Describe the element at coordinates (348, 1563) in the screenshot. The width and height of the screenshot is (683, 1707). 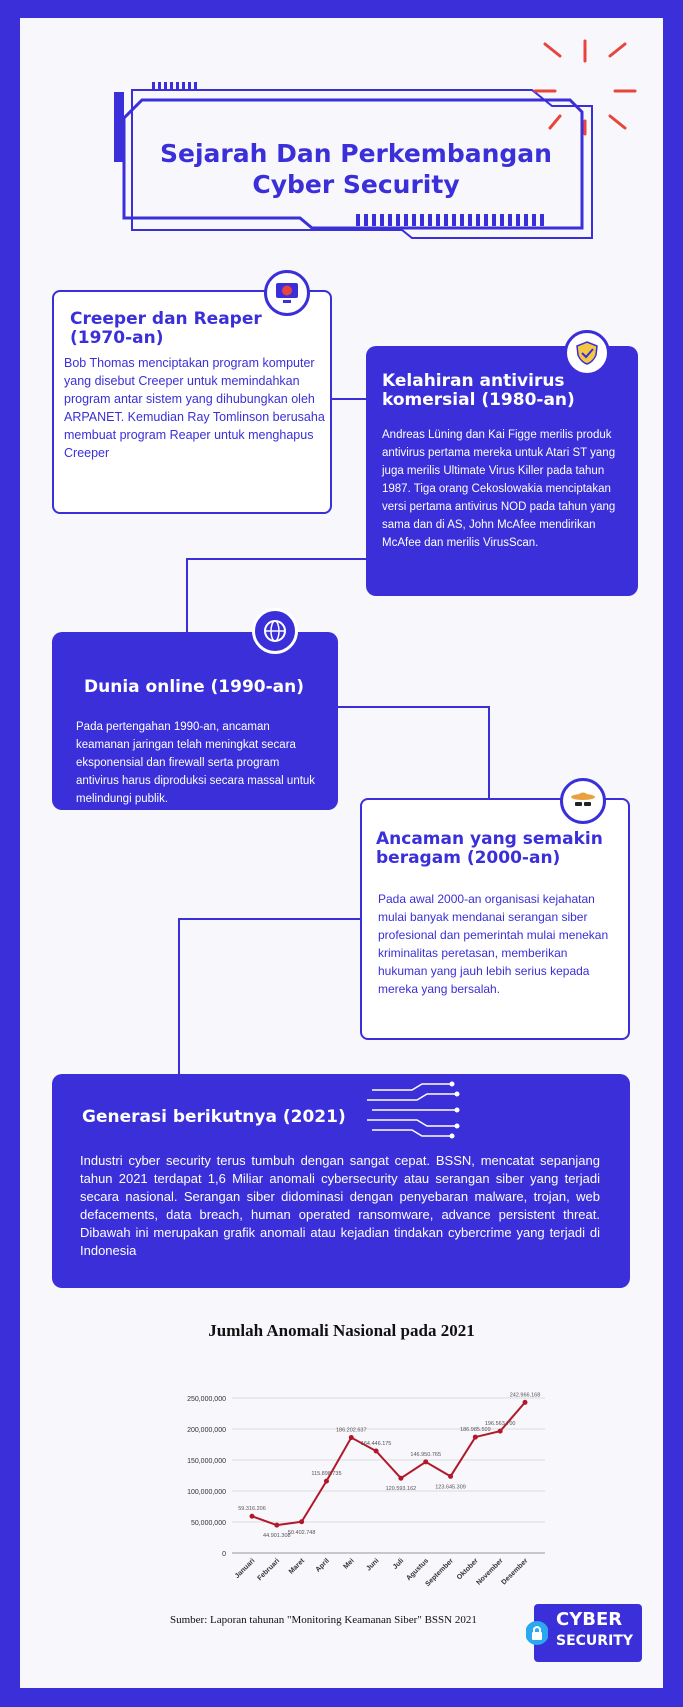
I see `x-tick-label: Mei` at that location.